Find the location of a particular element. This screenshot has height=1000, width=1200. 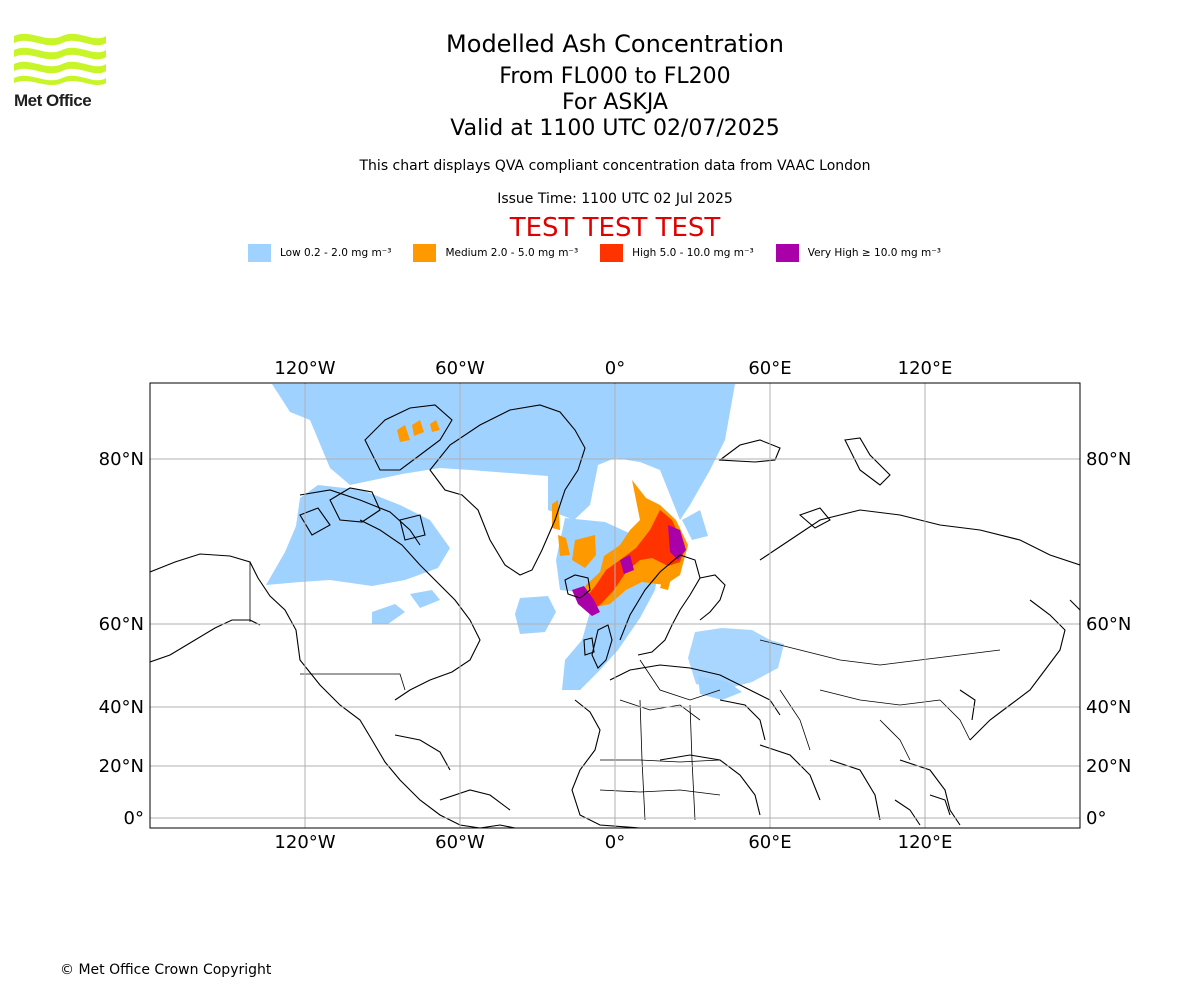

lon-labels-top: 120°W 60°W 0° 60°E 120°E is located at coordinates (613, 368).